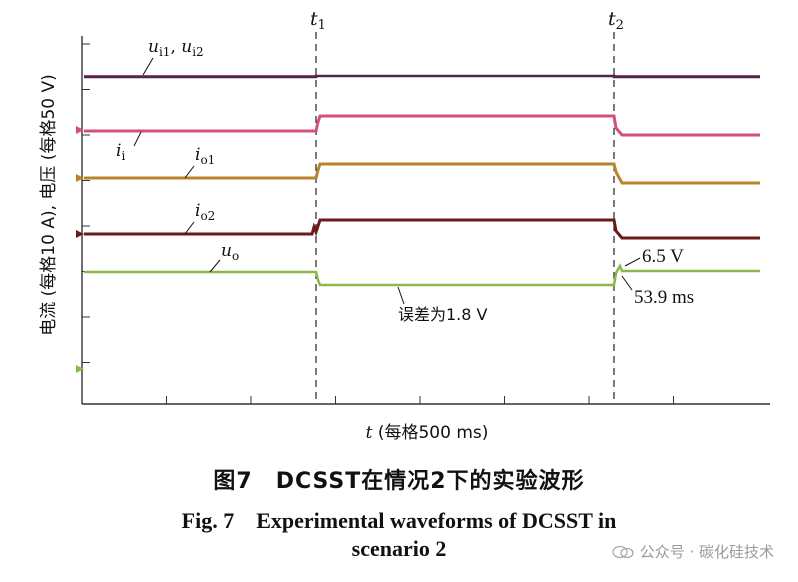 Image resolution: width=798 pixels, height=582 pixels. What do you see at coordinates (80, 130) in the screenshot?
I see `ch-marker-ii` at bounding box center [80, 130].